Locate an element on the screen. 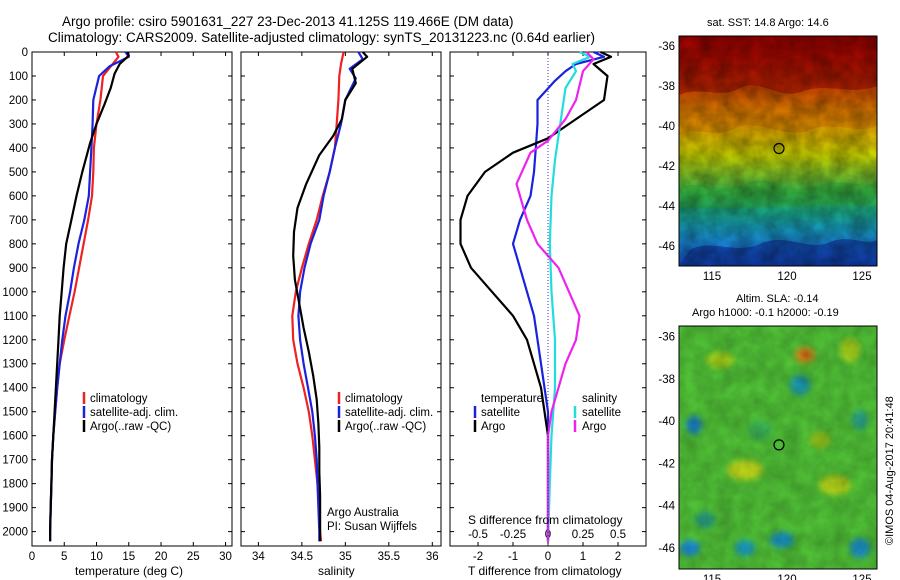 The height and width of the screenshot is (580, 900). salinity-xlabel: salinity is located at coordinates (336, 571).